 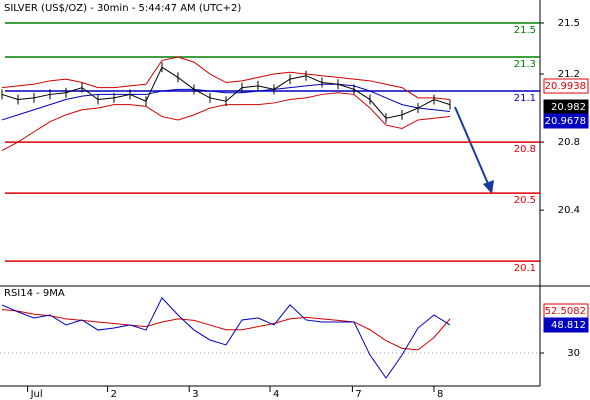 I want to click on price-box-label: 20.9678, so click(x=565, y=121).